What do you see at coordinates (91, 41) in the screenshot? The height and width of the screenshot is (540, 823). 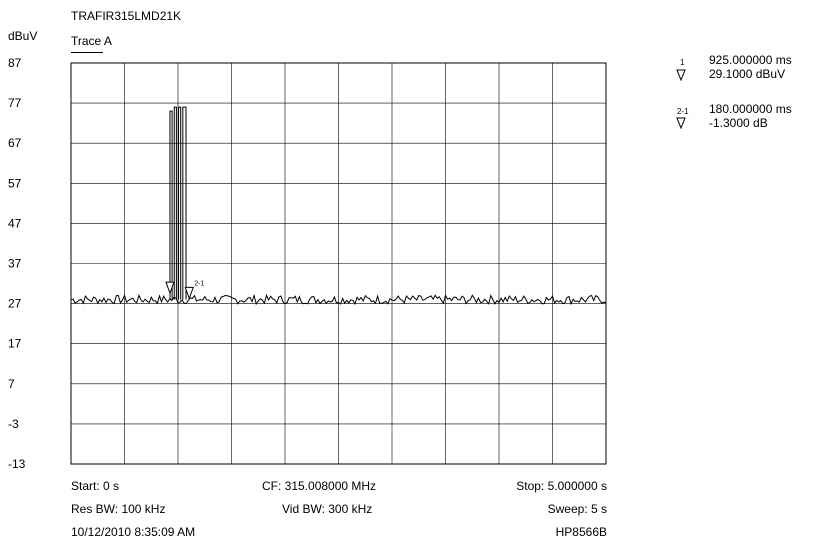 I see `trace-label: Trace A` at bounding box center [91, 41].